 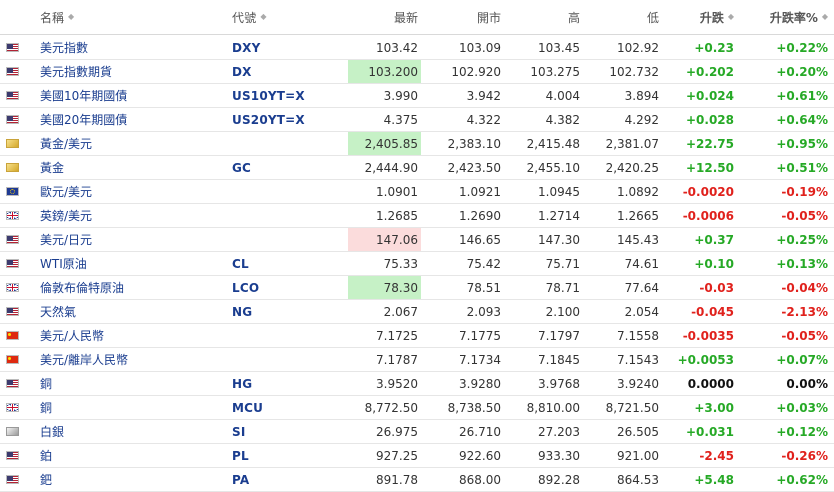 I want to click on table-row: 美元/日元 147.06 146.65 147.30 145.43 +0.37 +0.25%, so click(x=417, y=240).